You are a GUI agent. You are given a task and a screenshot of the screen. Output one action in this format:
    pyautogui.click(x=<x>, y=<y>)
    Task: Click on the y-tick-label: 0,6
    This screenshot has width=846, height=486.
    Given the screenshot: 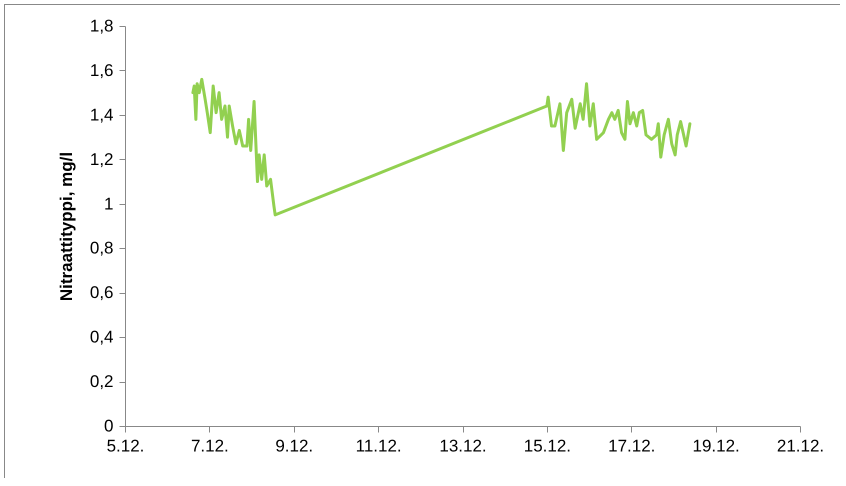 What is the action you would take?
    pyautogui.click(x=102, y=292)
    